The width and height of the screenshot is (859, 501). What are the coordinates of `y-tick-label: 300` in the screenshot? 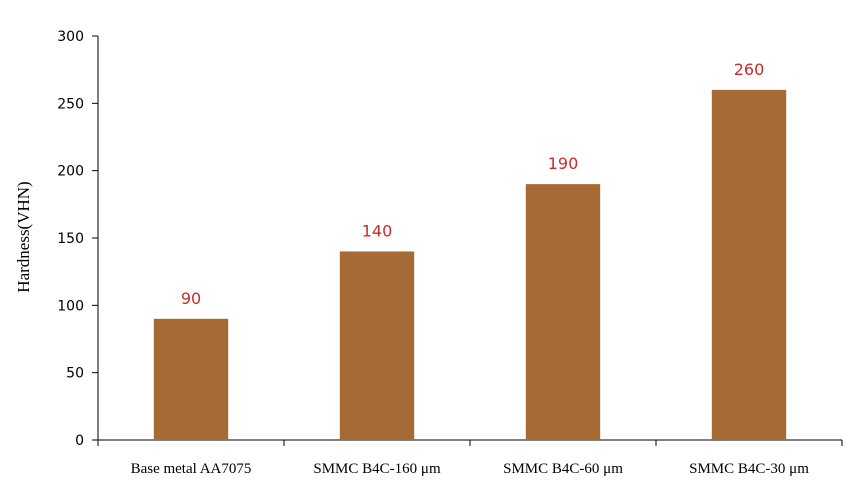 It's located at (70, 37).